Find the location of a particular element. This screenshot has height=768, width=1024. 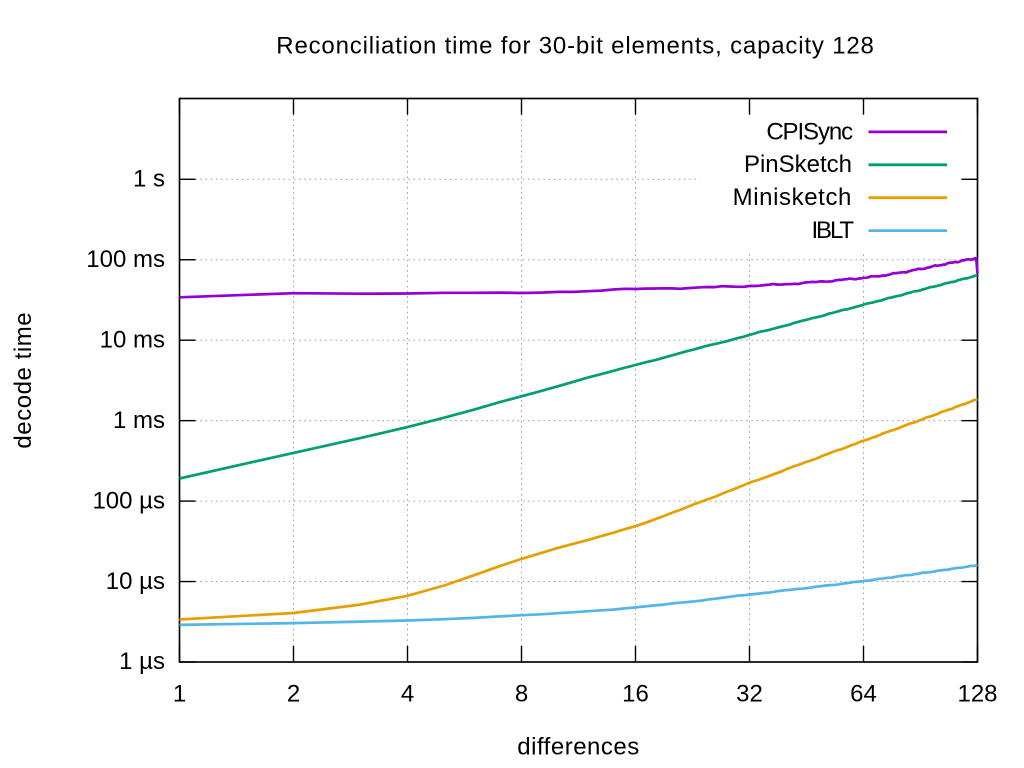

svg-text: 1 ms is located at coordinates (139, 420).